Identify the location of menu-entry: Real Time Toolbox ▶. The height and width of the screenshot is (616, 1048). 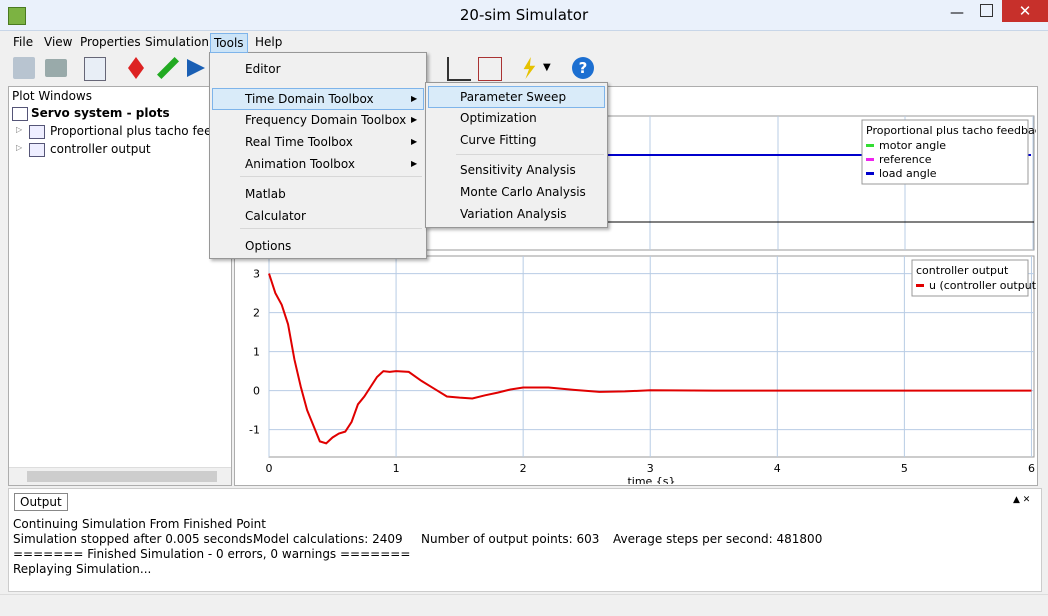
(318, 142).